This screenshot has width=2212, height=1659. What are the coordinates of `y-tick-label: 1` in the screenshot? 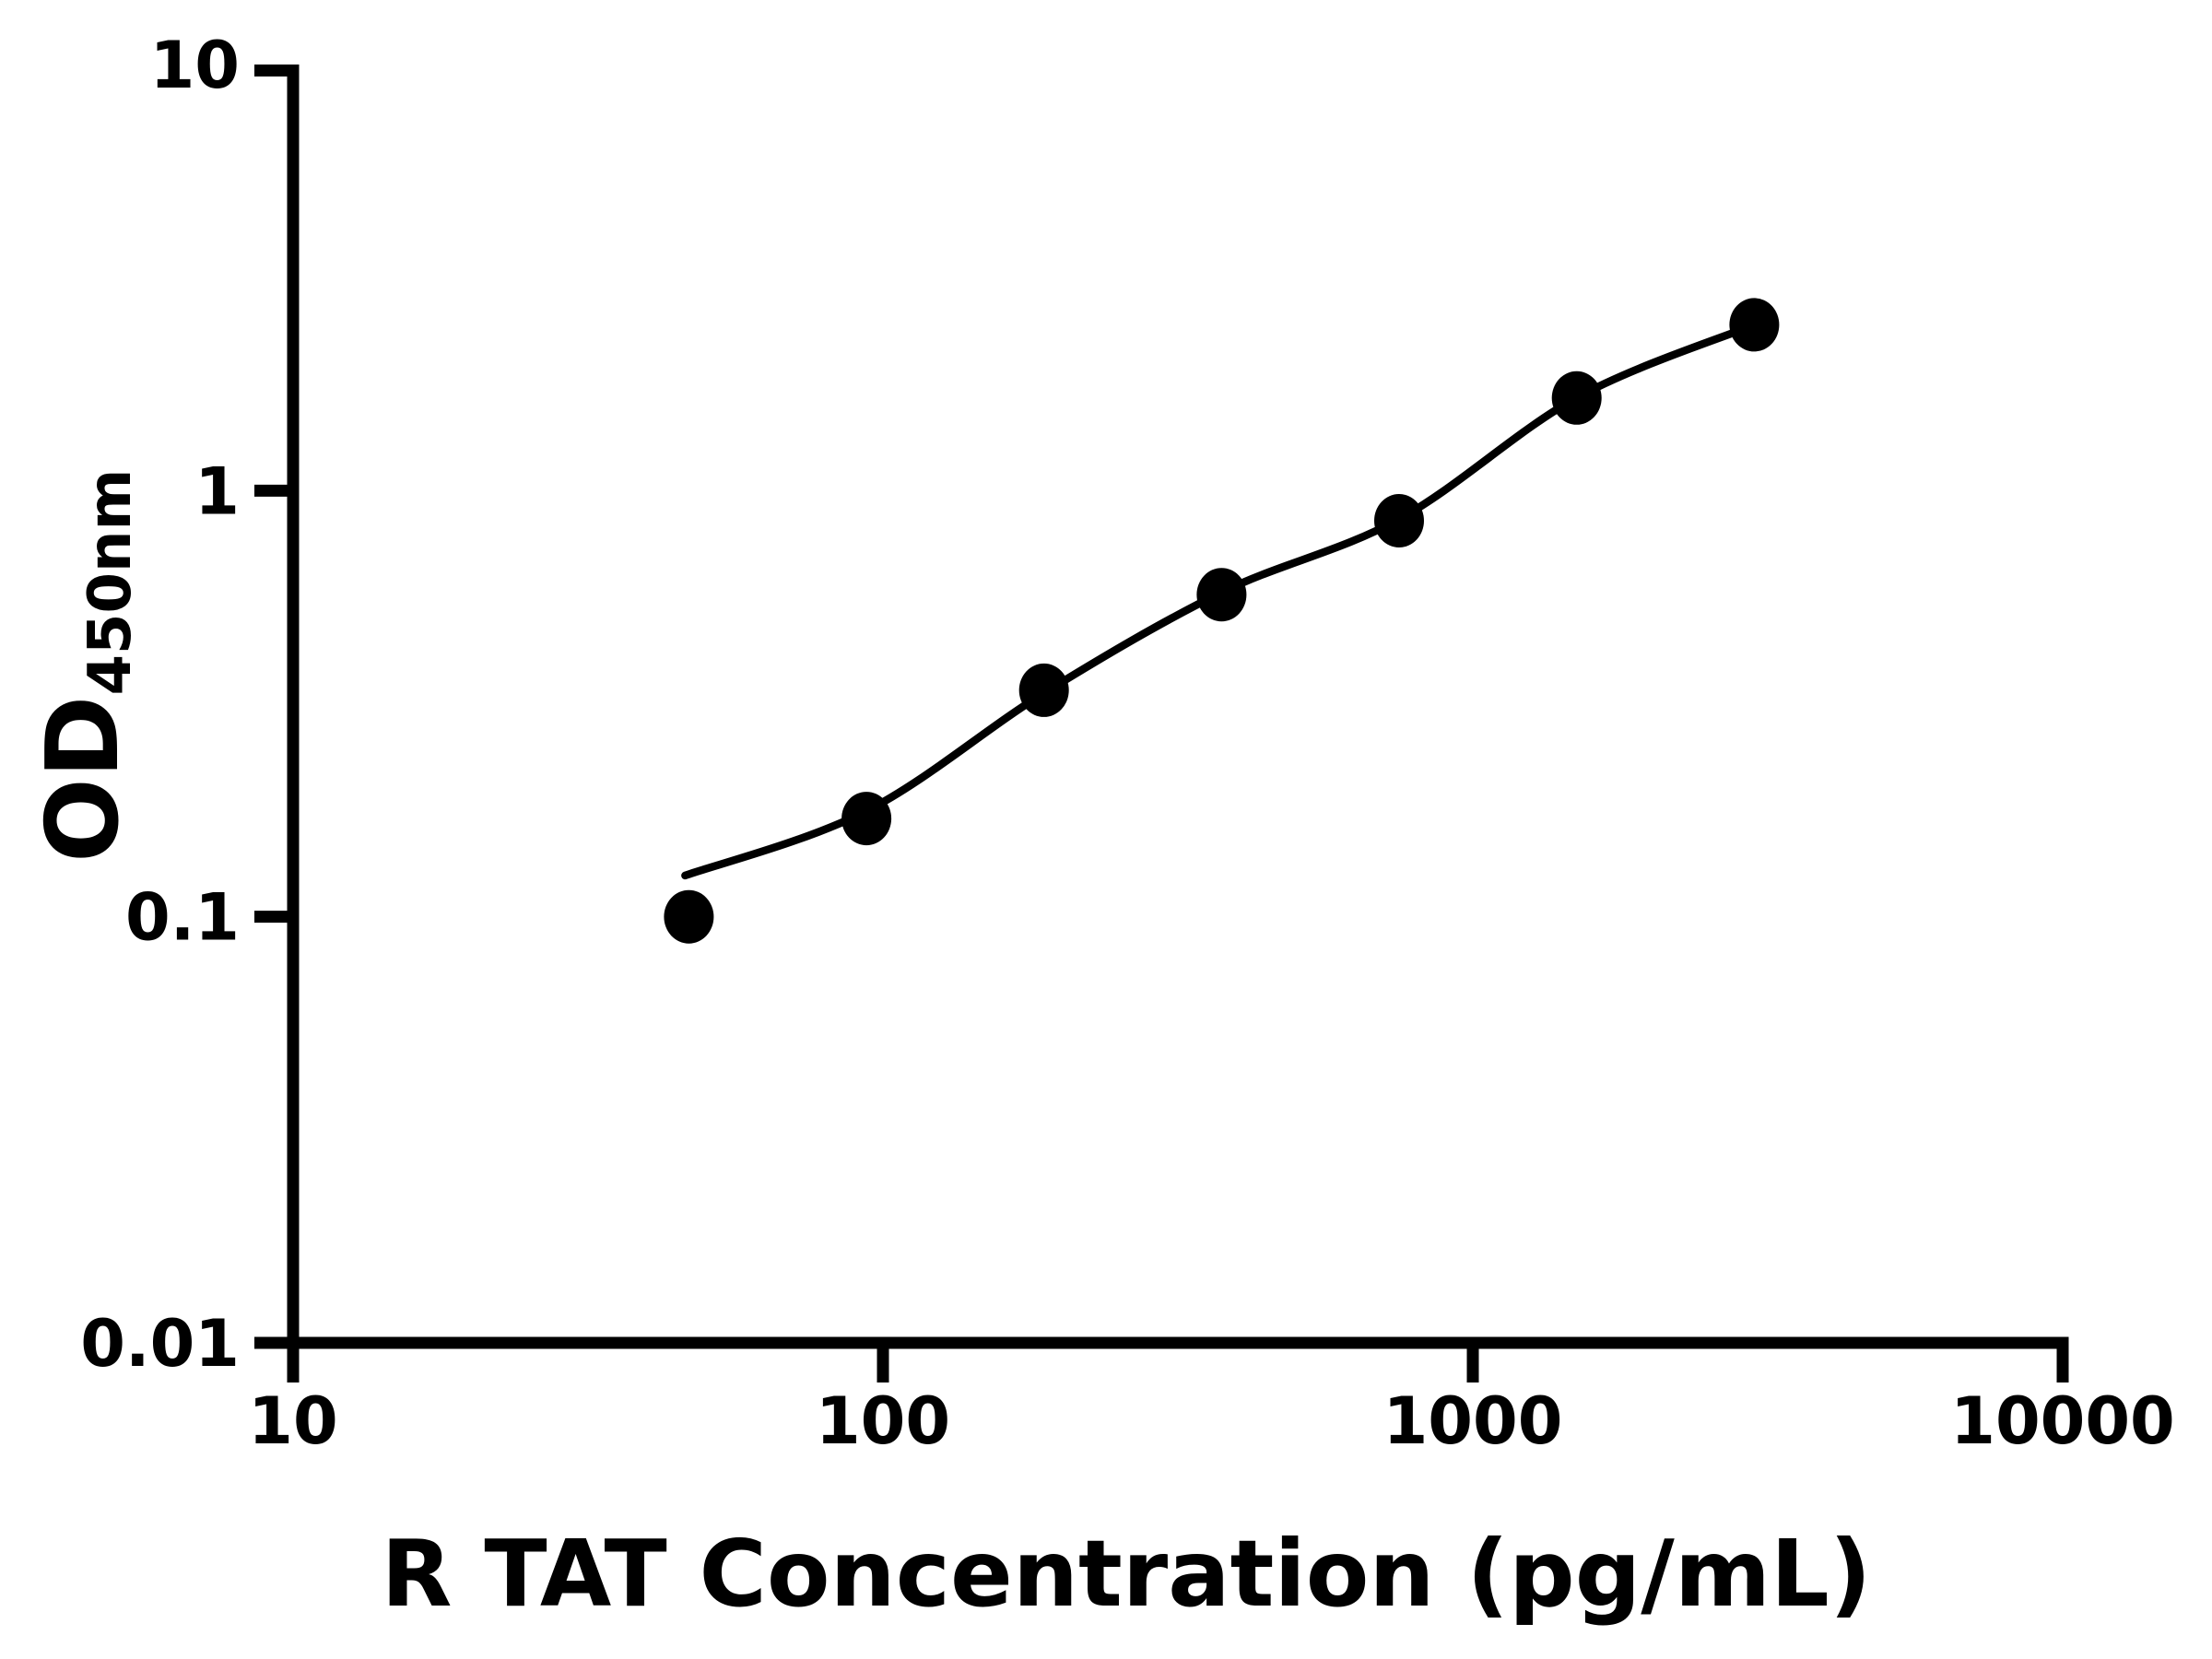 It's located at (217, 491).